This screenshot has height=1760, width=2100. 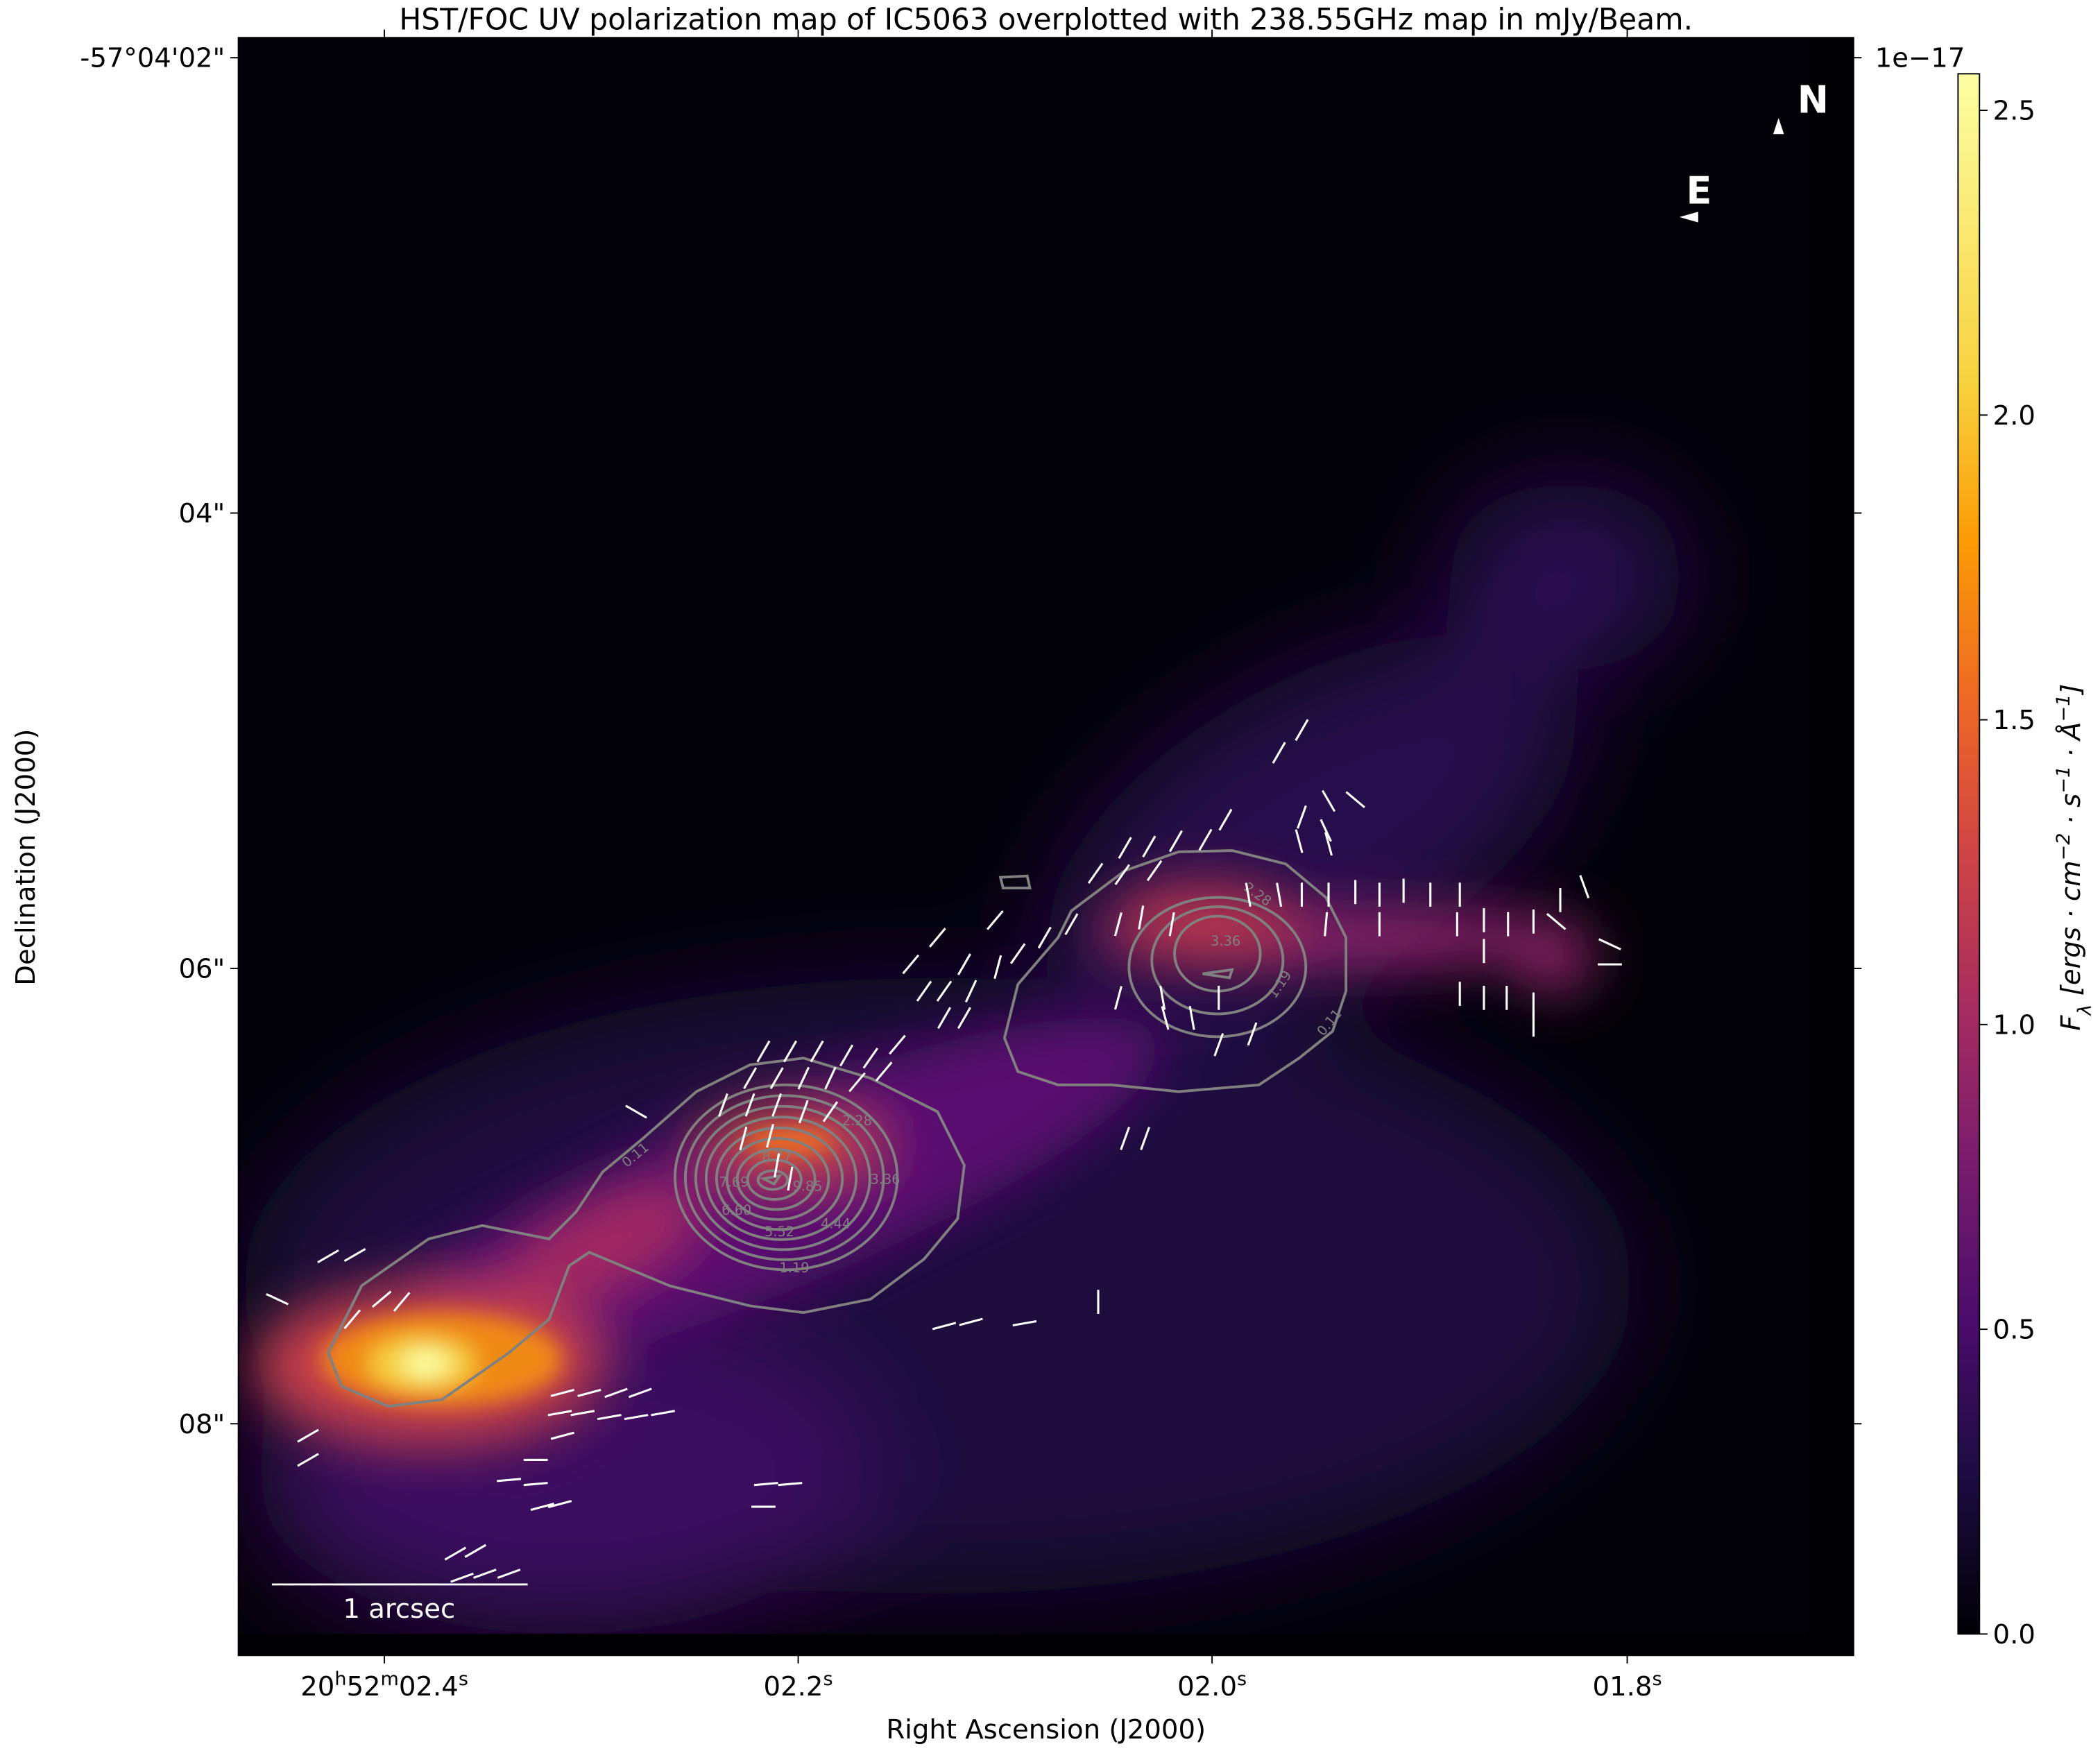 I want to click on contour-1.19-core-b, so click(x=1218, y=967).